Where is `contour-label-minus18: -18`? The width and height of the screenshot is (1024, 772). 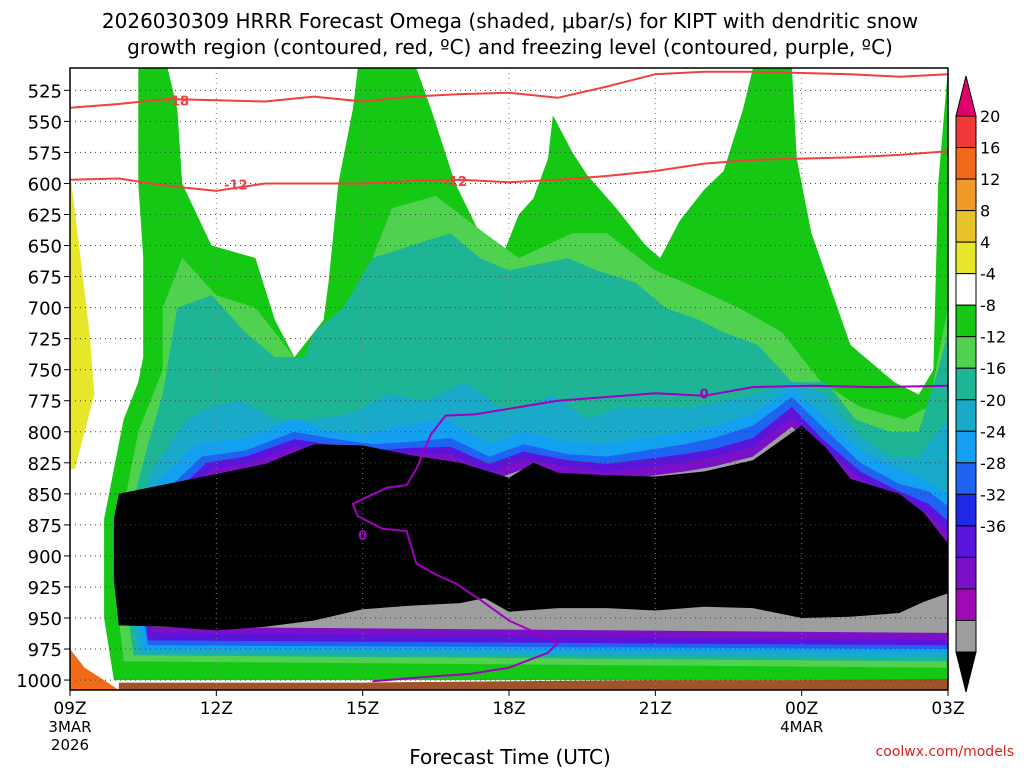
contour-label-minus18: -18 is located at coordinates (178, 101).